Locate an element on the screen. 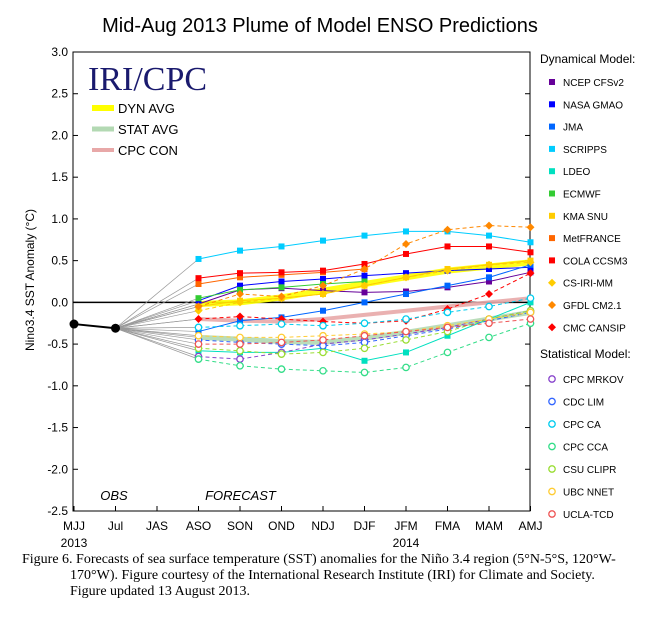 The height and width of the screenshot is (617, 658). obs-label: OBS is located at coordinates (114, 495).